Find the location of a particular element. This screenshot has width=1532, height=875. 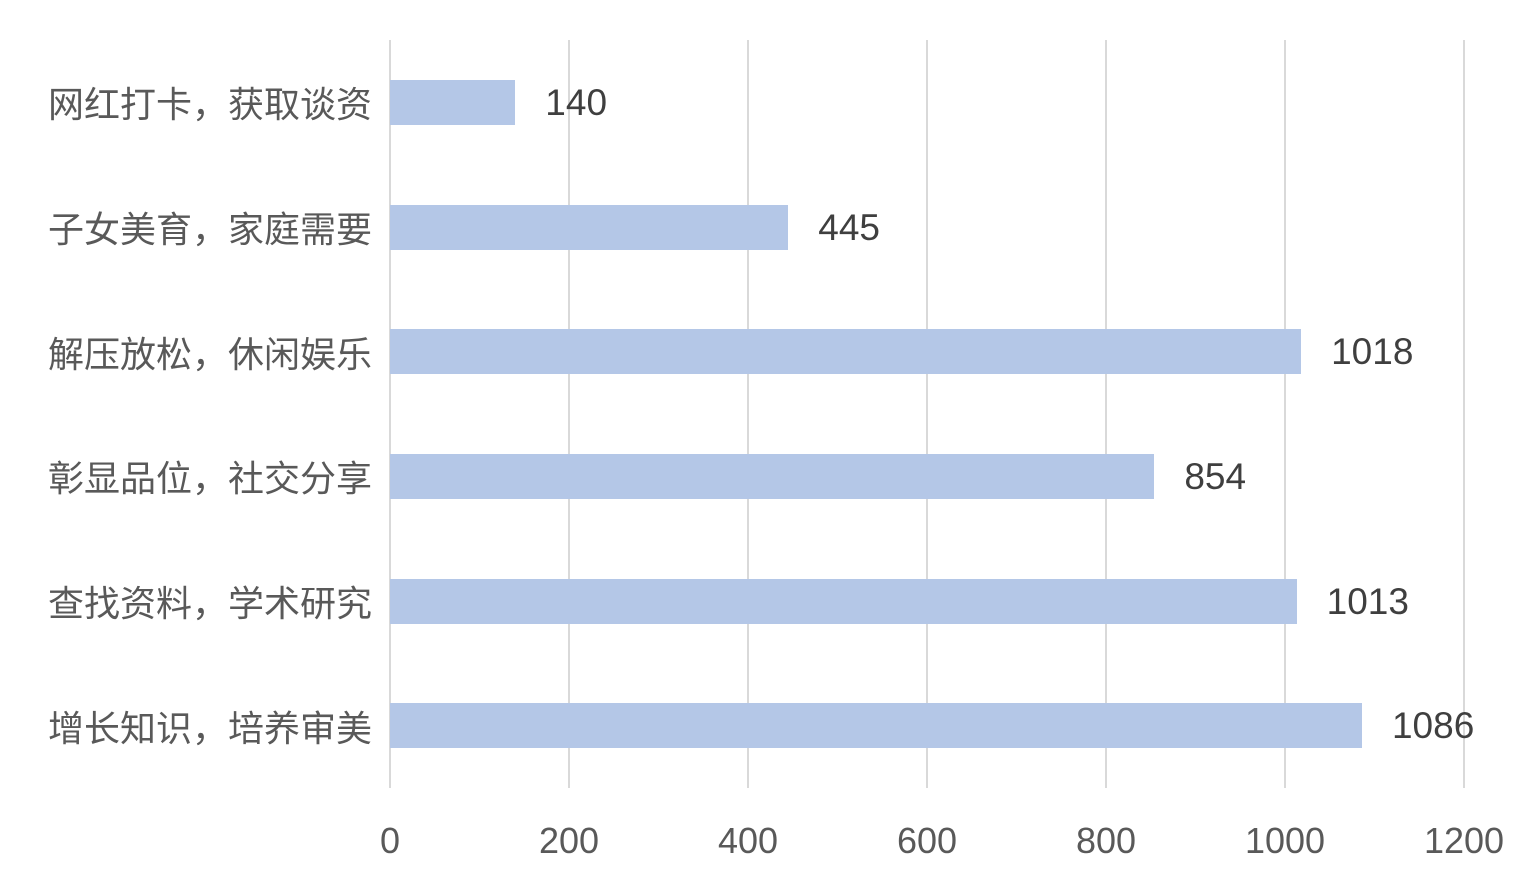

value-label-4: 1013 is located at coordinates (1367, 601).